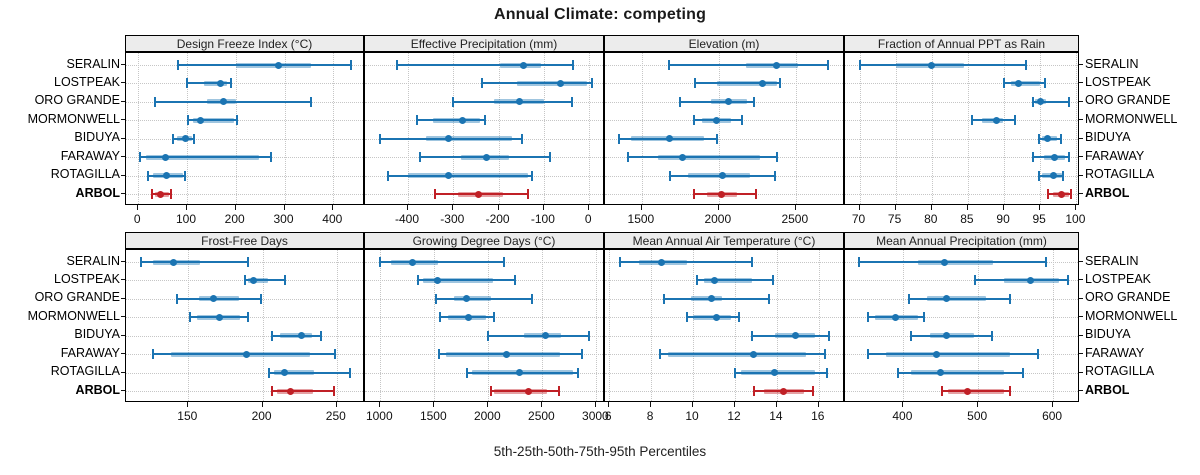 The width and height of the screenshot is (1200, 475). What do you see at coordinates (902, 416) in the screenshot?
I see `x-tick-label: 400` at bounding box center [902, 416].